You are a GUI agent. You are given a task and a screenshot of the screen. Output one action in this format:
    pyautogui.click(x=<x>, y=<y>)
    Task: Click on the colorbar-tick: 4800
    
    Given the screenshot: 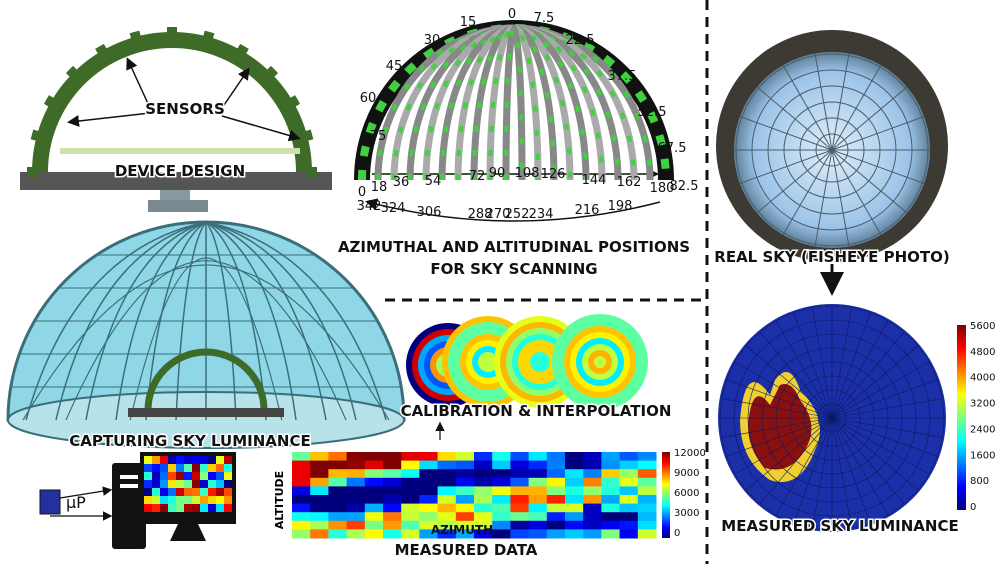 What is the action you would take?
    pyautogui.click(x=982, y=352)
    